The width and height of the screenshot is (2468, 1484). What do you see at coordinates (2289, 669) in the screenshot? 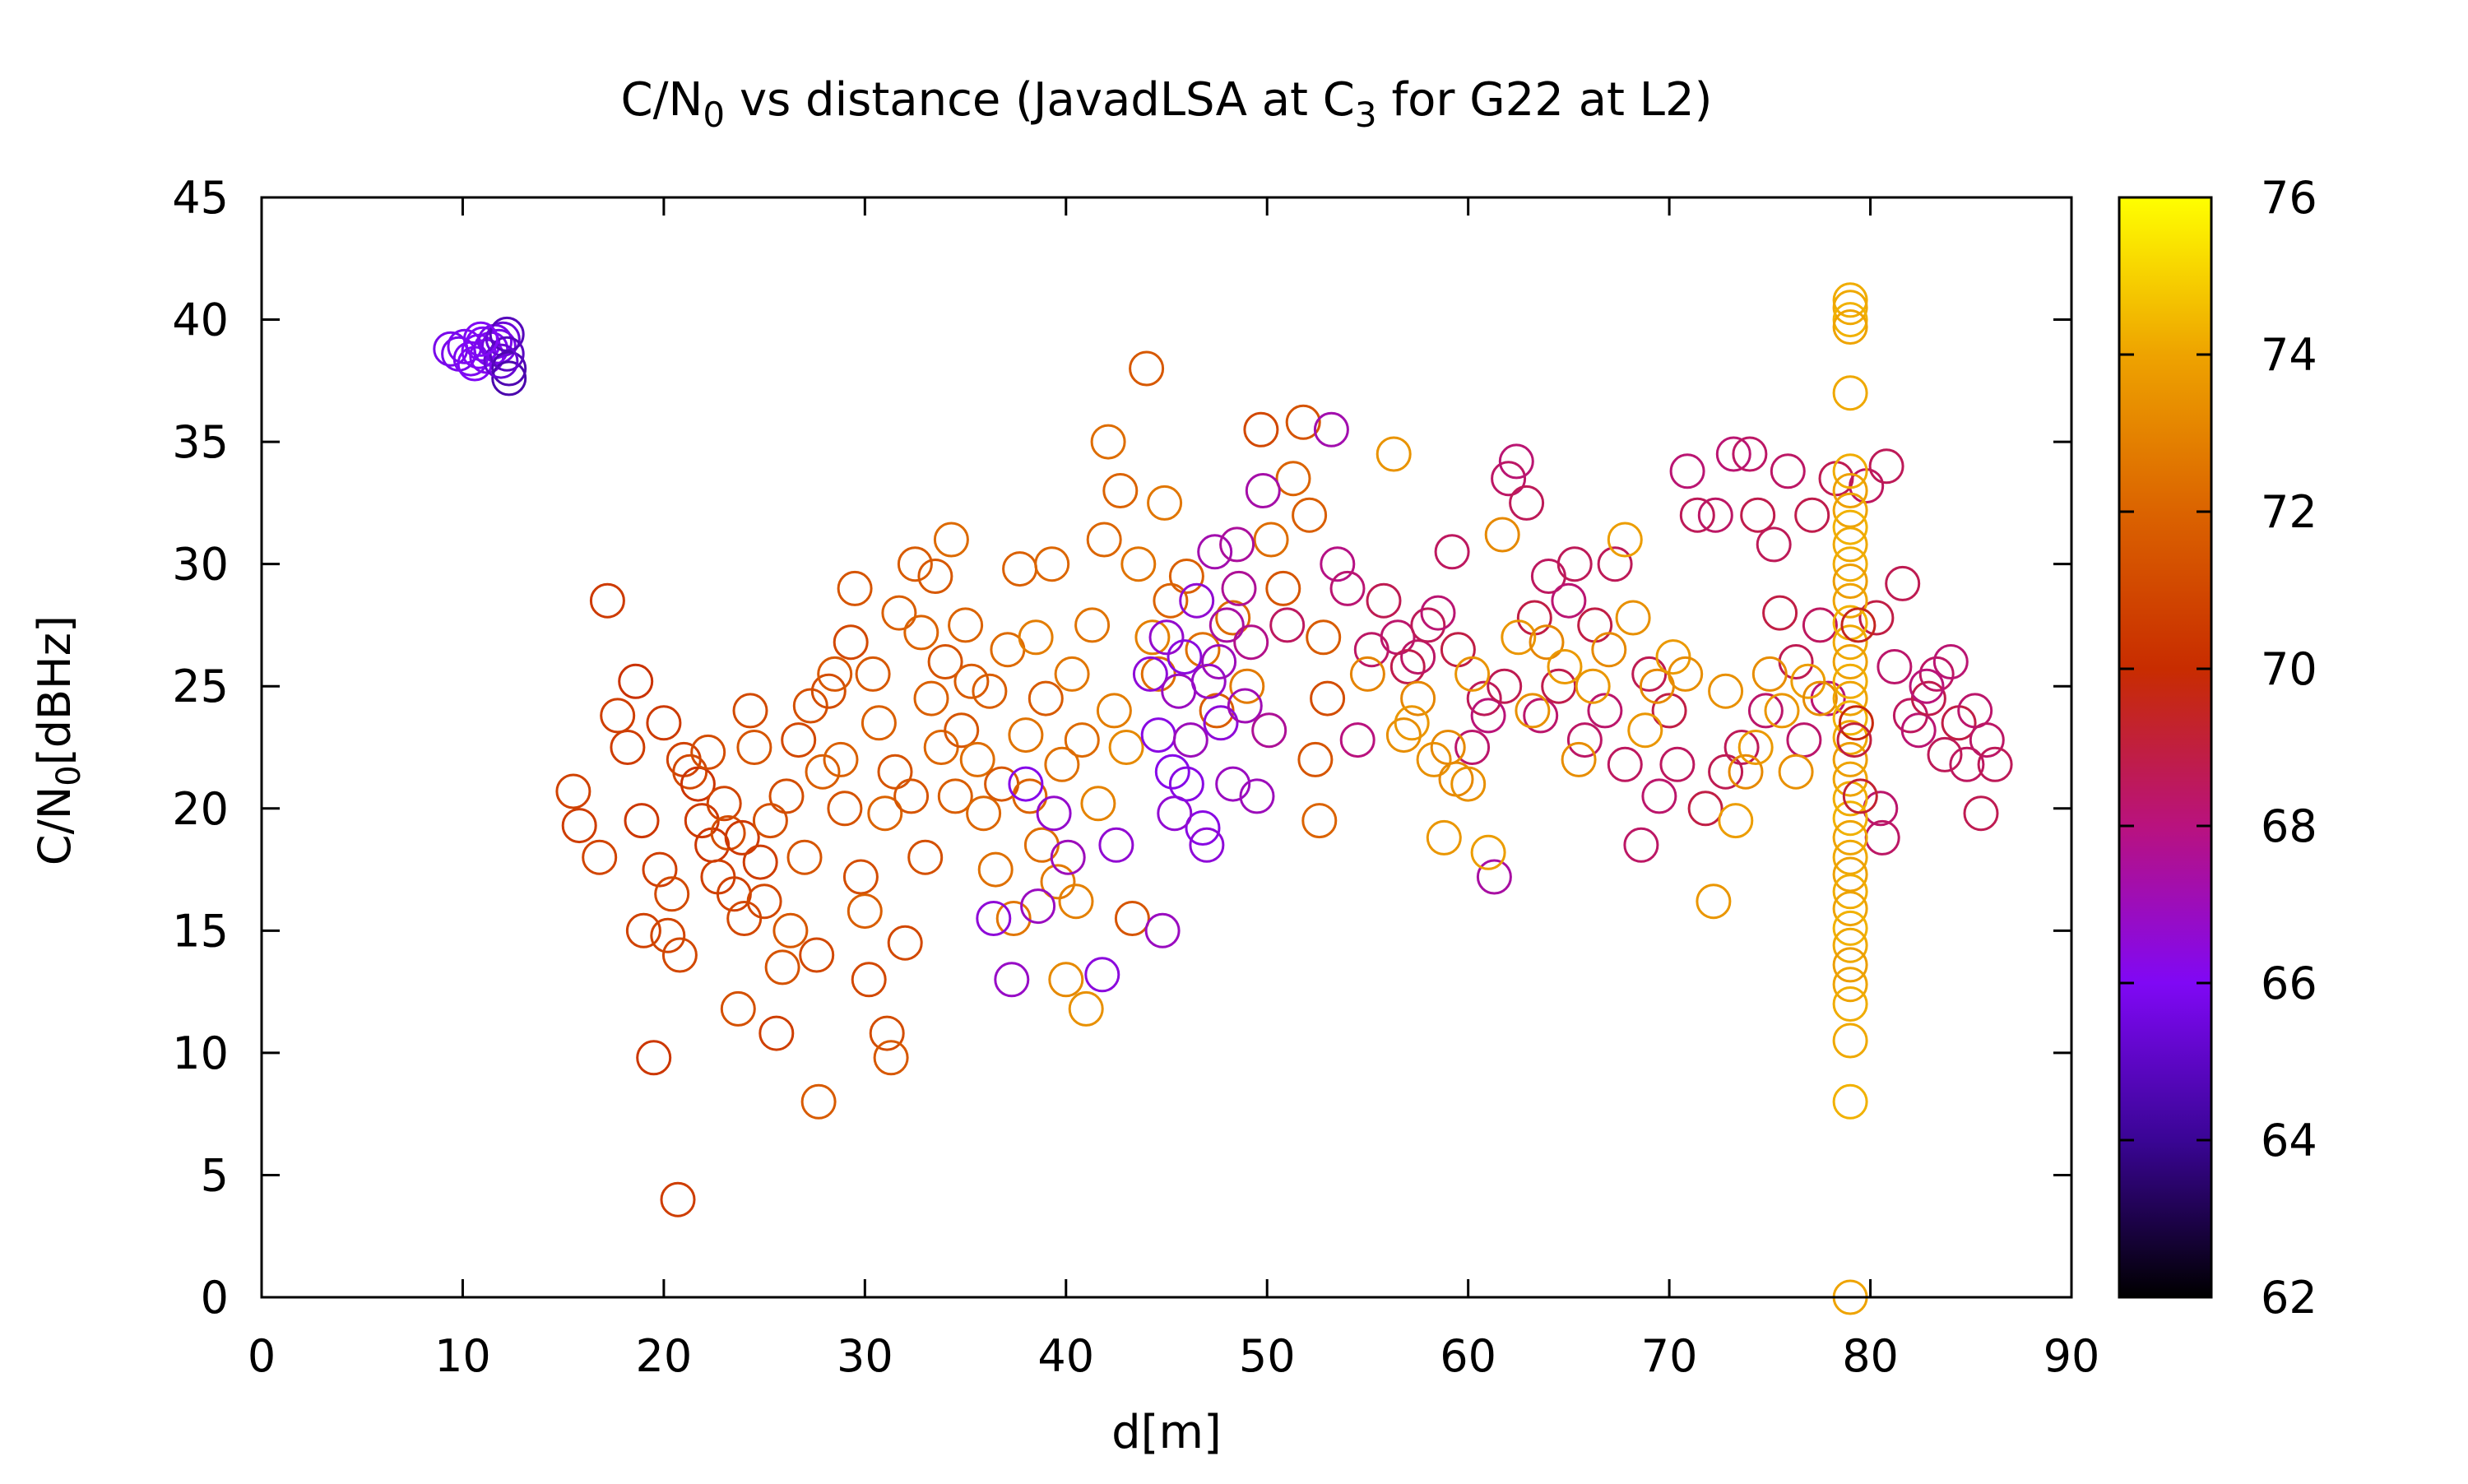
I see `colorbar-tick-label: 70` at bounding box center [2289, 669].